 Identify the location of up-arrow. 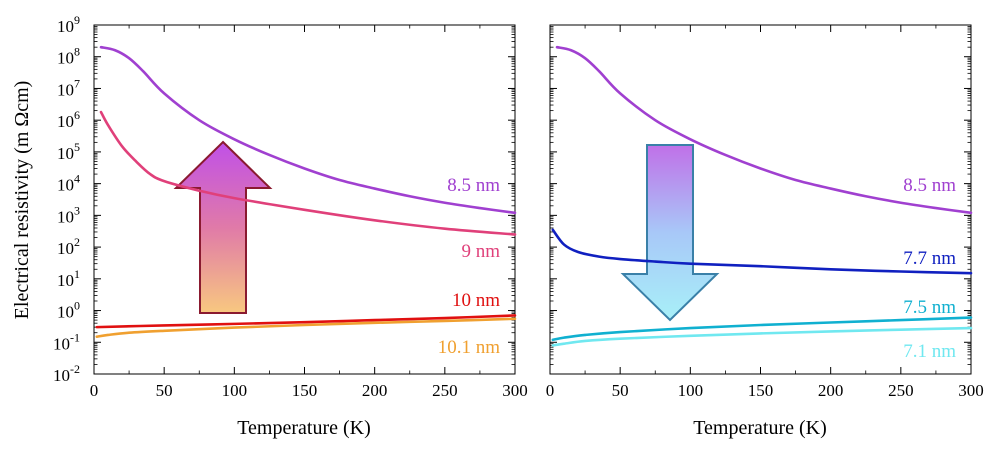
(223, 227).